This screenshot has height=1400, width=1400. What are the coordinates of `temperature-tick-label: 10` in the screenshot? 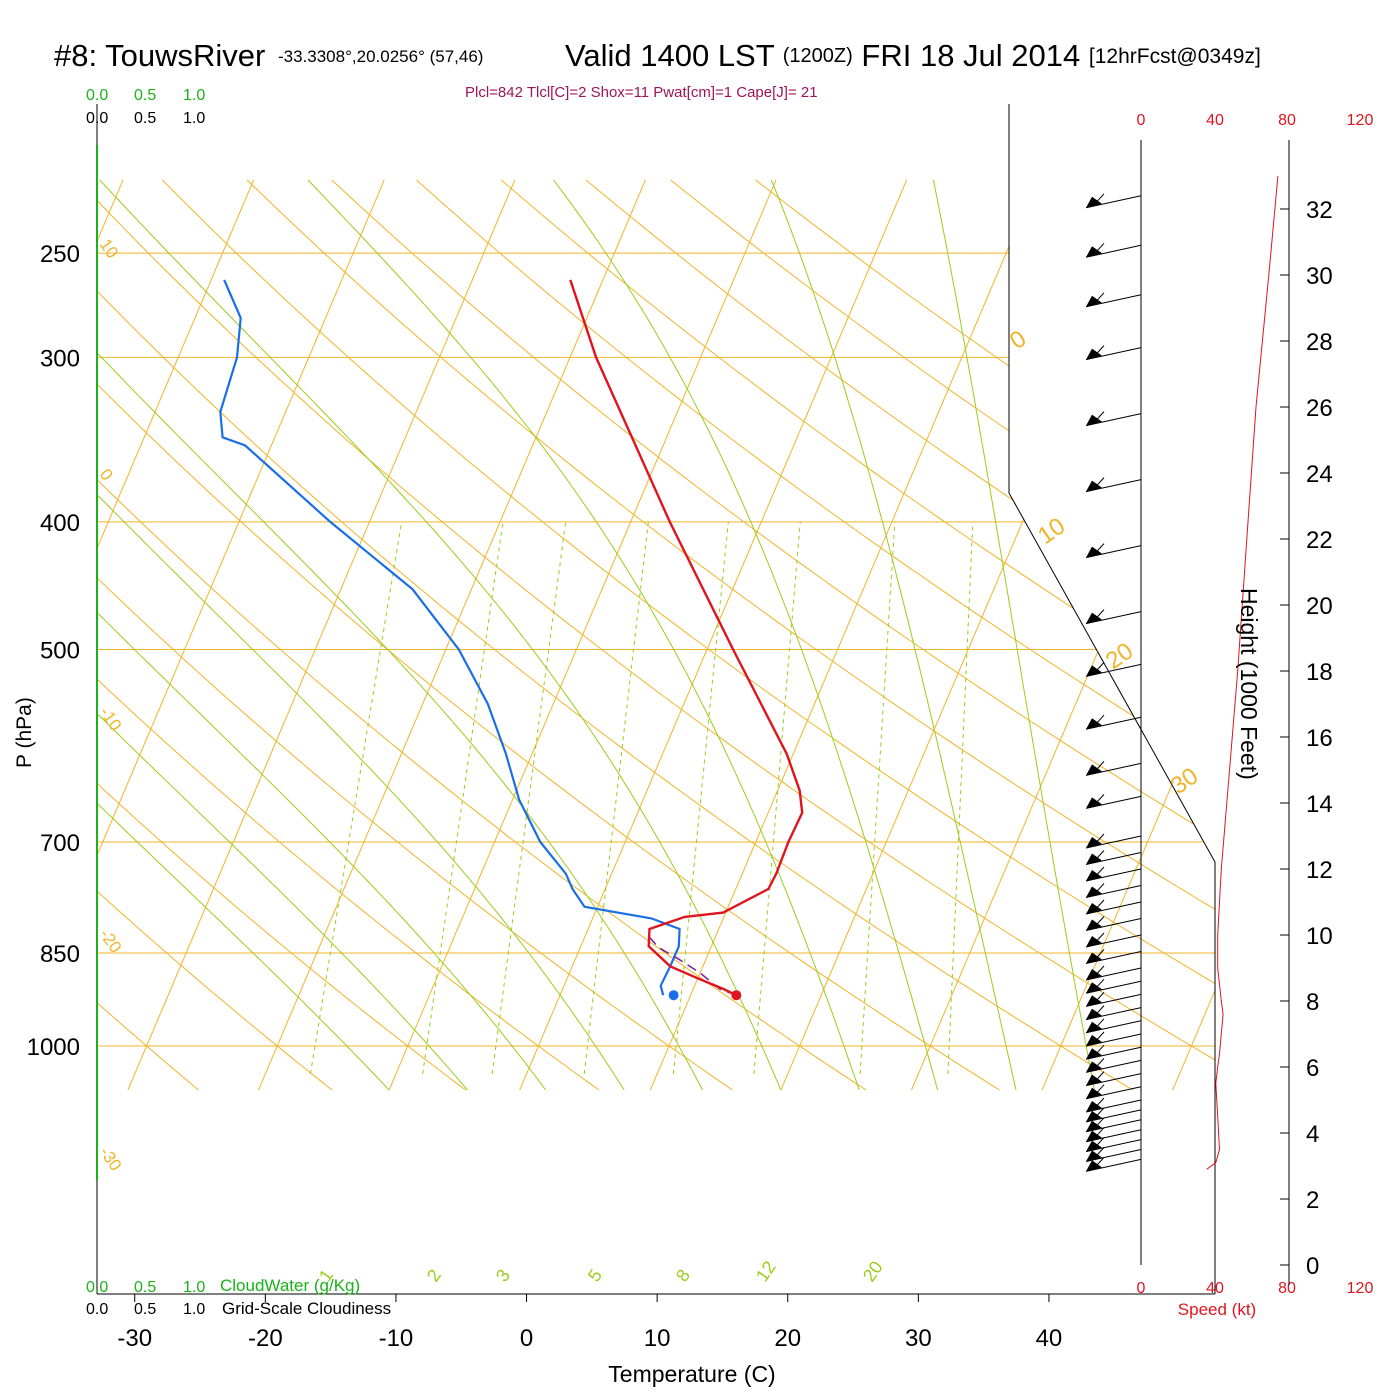 It's located at (657, 1338).